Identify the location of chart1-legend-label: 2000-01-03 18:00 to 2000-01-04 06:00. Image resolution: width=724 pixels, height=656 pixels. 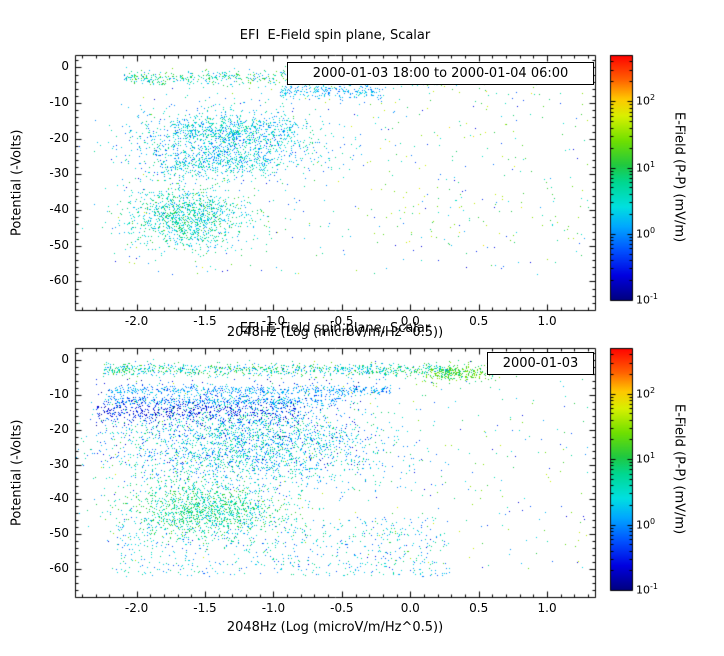
(440, 73).